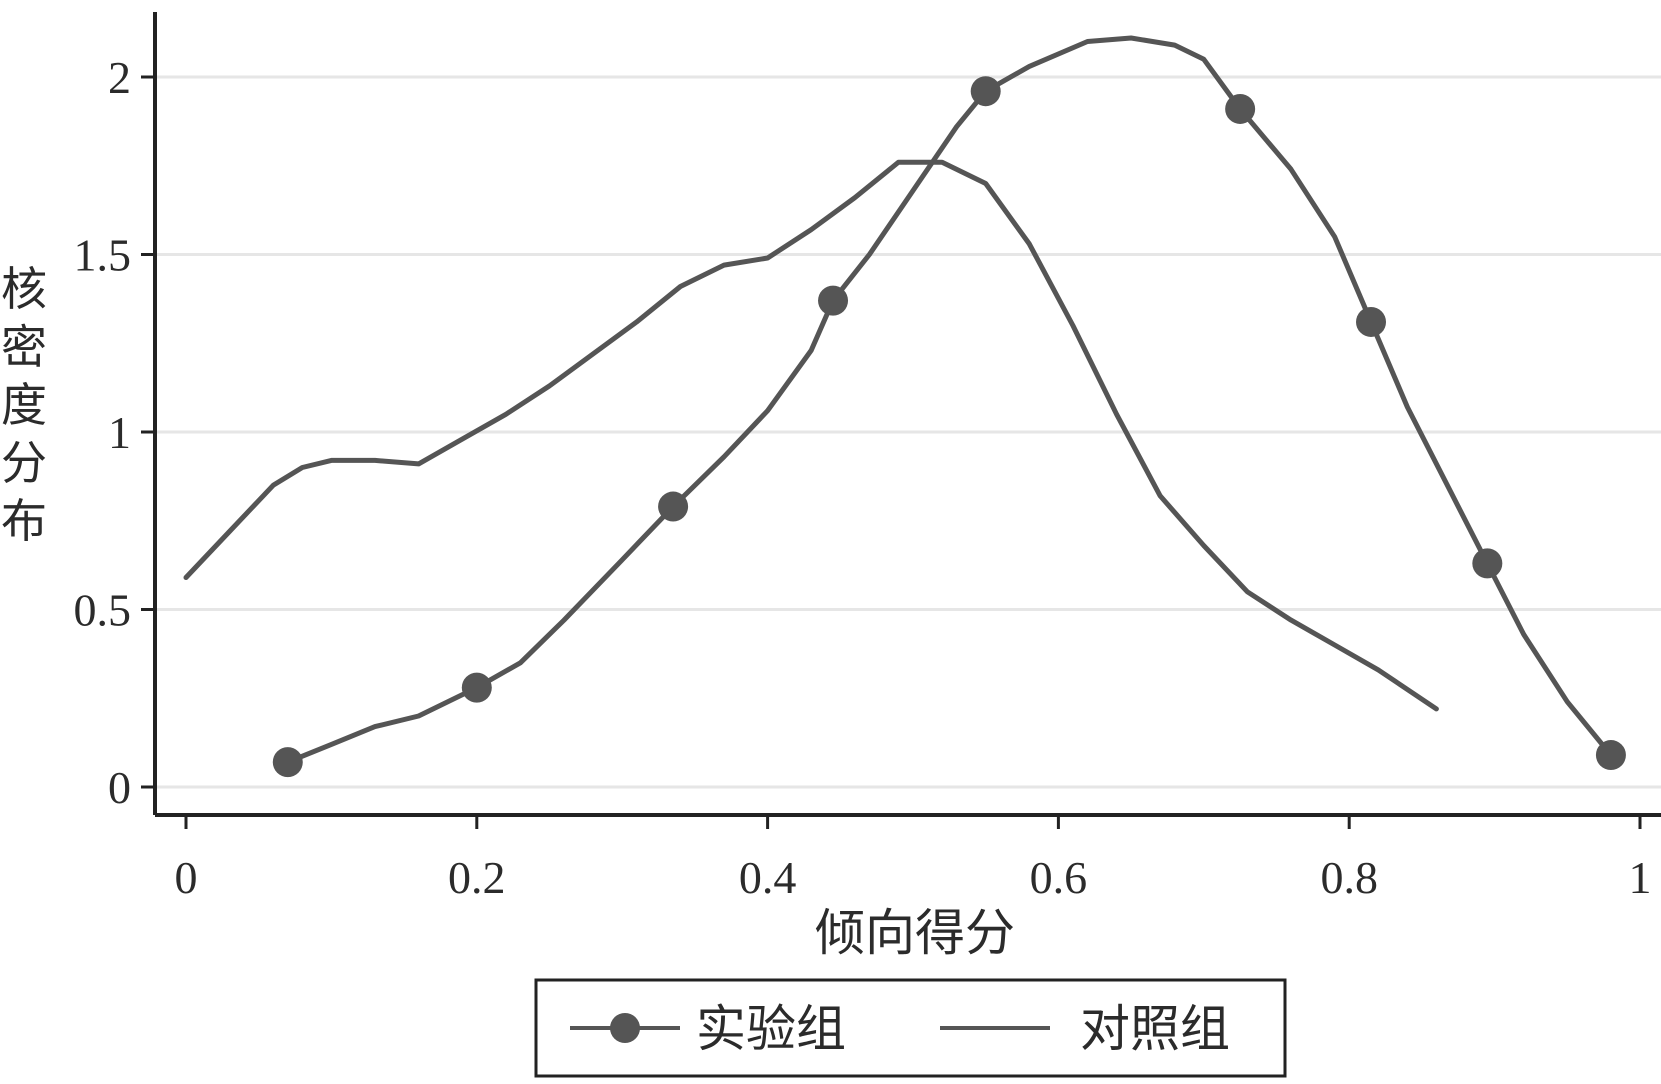 This screenshot has height=1084, width=1661. I want to click on legend-label-2: 对照组, so click(1155, 1029).